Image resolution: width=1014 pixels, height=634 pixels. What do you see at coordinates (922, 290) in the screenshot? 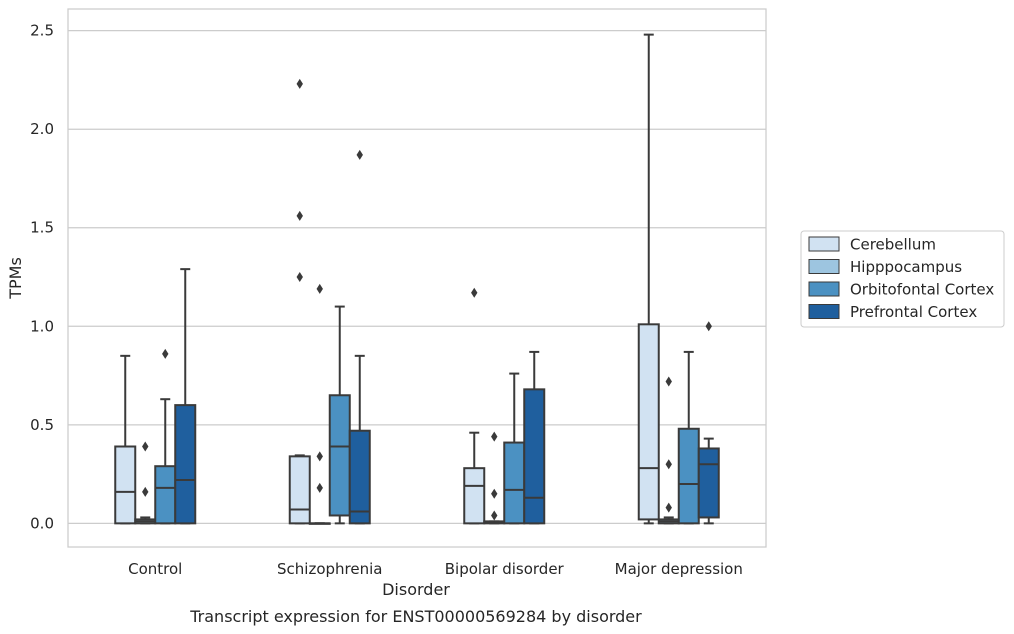
I see `legend-label: Orbitofontal Cortex` at bounding box center [922, 290].